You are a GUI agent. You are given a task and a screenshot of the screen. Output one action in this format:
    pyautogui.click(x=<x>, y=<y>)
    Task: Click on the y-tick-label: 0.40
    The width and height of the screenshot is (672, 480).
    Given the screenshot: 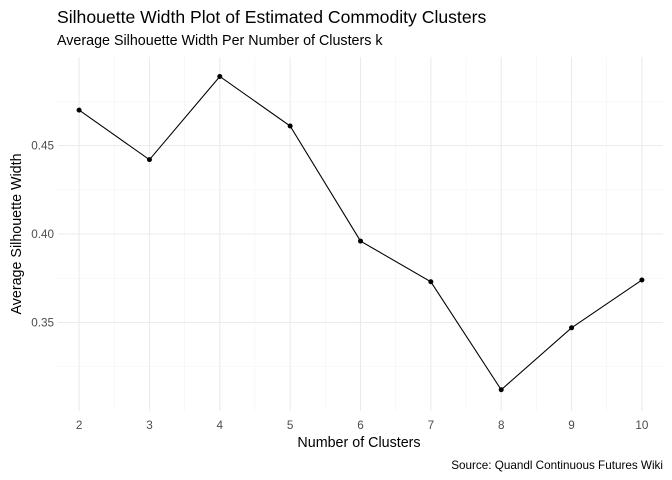 What is the action you would take?
    pyautogui.click(x=42, y=234)
    